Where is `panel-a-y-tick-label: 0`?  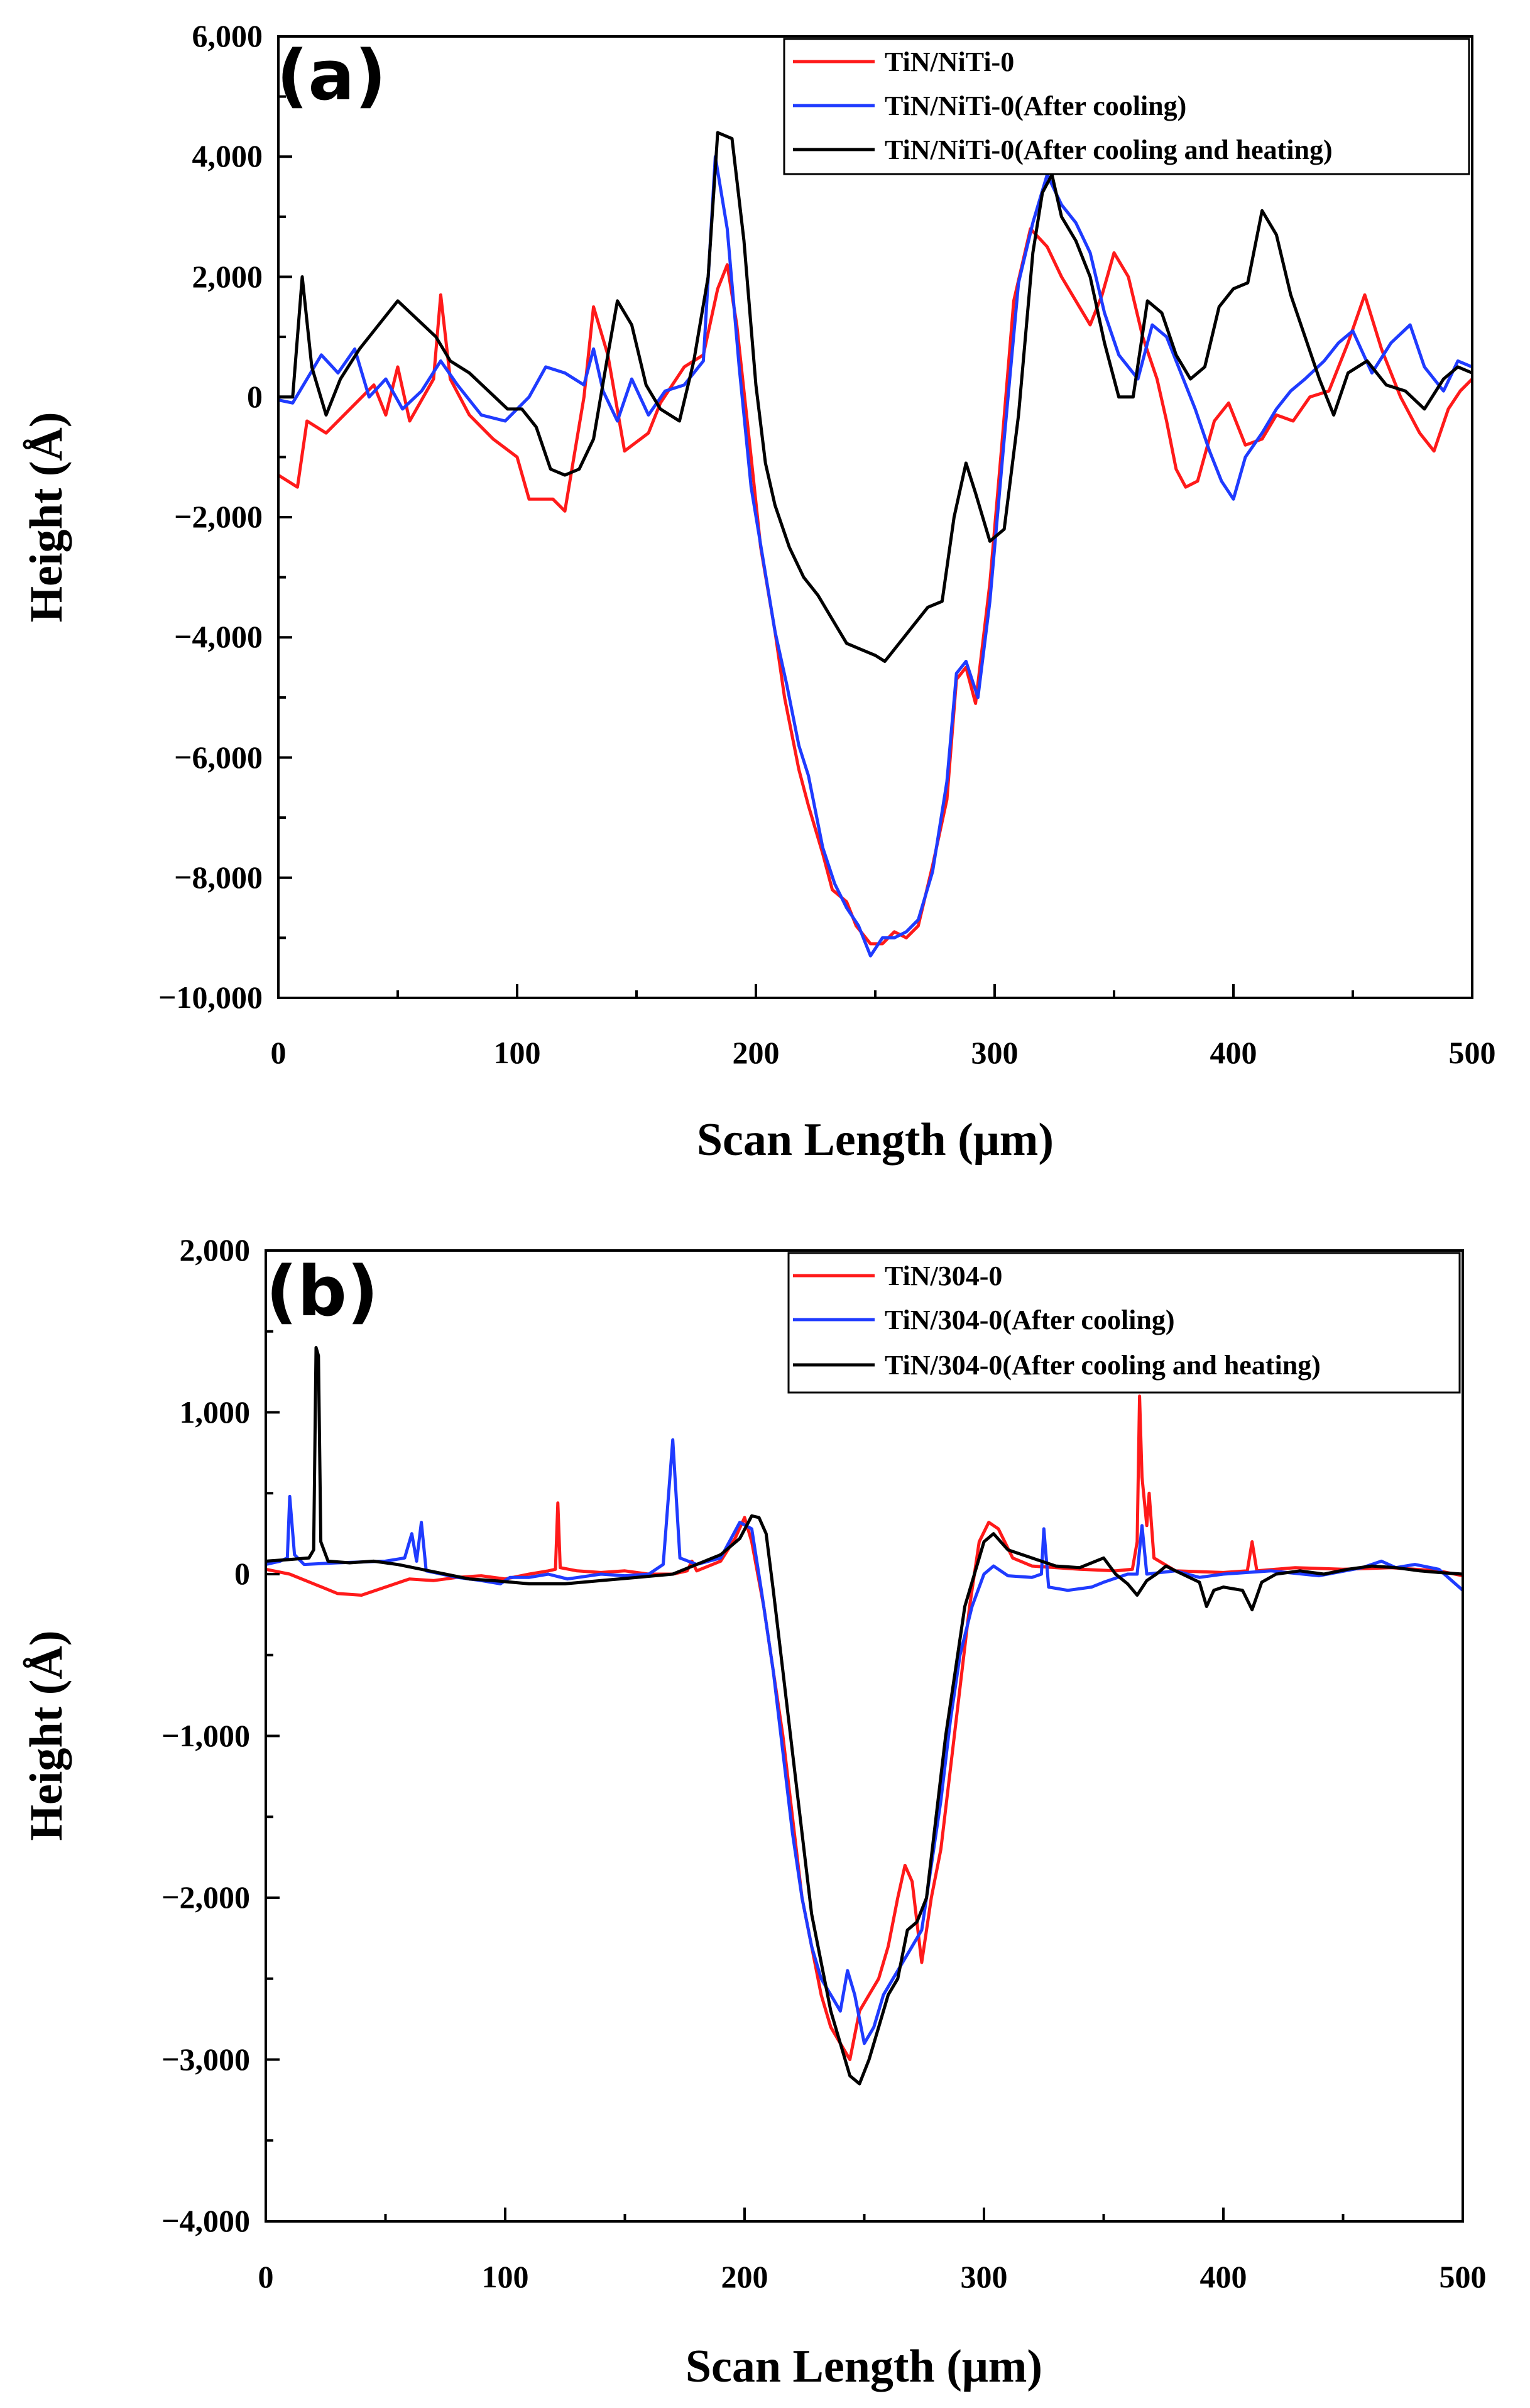
panel-a-y-tick-label: 0 is located at coordinates (255, 396).